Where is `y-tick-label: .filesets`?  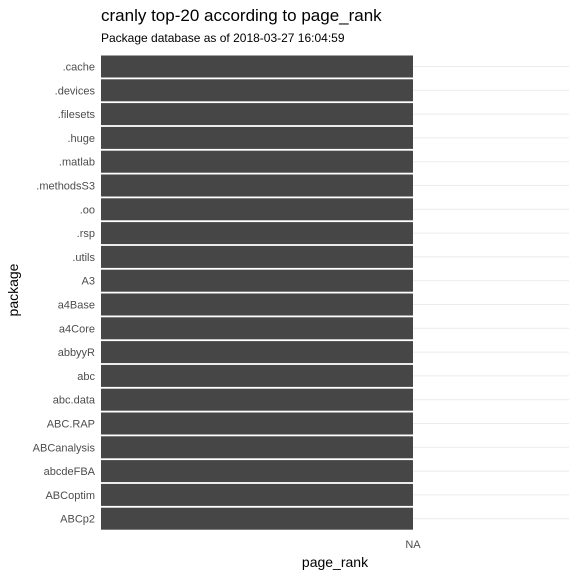 y-tick-label: .filesets is located at coordinates (77, 115).